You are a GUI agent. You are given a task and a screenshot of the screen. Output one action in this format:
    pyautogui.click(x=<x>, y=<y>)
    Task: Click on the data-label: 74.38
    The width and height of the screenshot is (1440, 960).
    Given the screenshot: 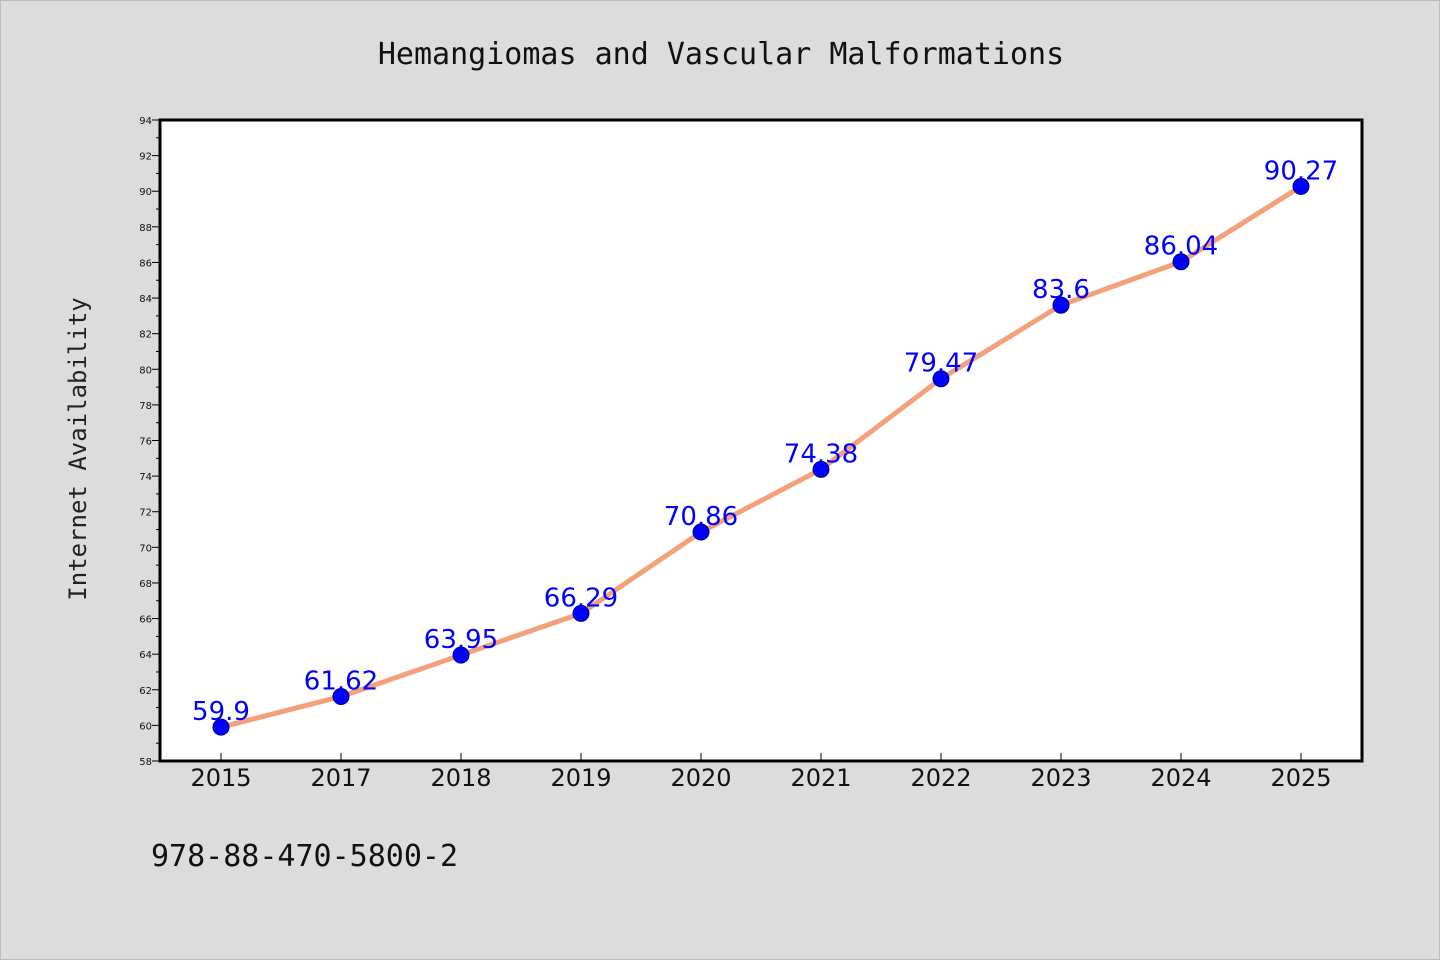 What is the action you would take?
    pyautogui.click(x=821, y=454)
    